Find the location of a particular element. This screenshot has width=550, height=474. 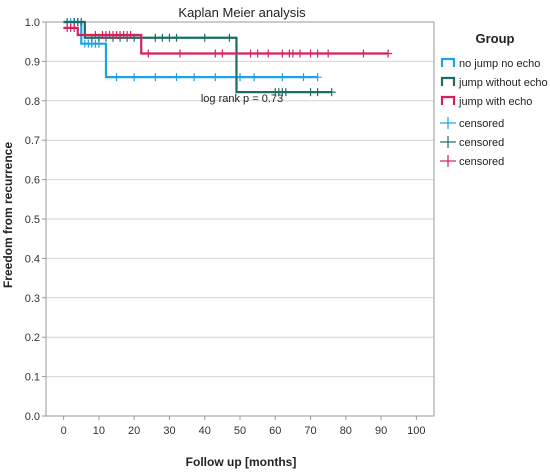

legend-label: no jump no echo is located at coordinates (499, 64).